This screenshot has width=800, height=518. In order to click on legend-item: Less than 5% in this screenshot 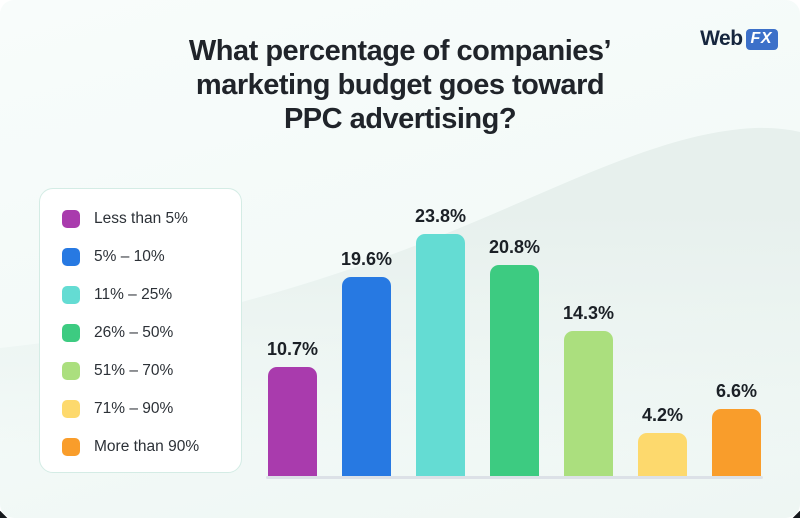, I will do `click(151, 219)`.